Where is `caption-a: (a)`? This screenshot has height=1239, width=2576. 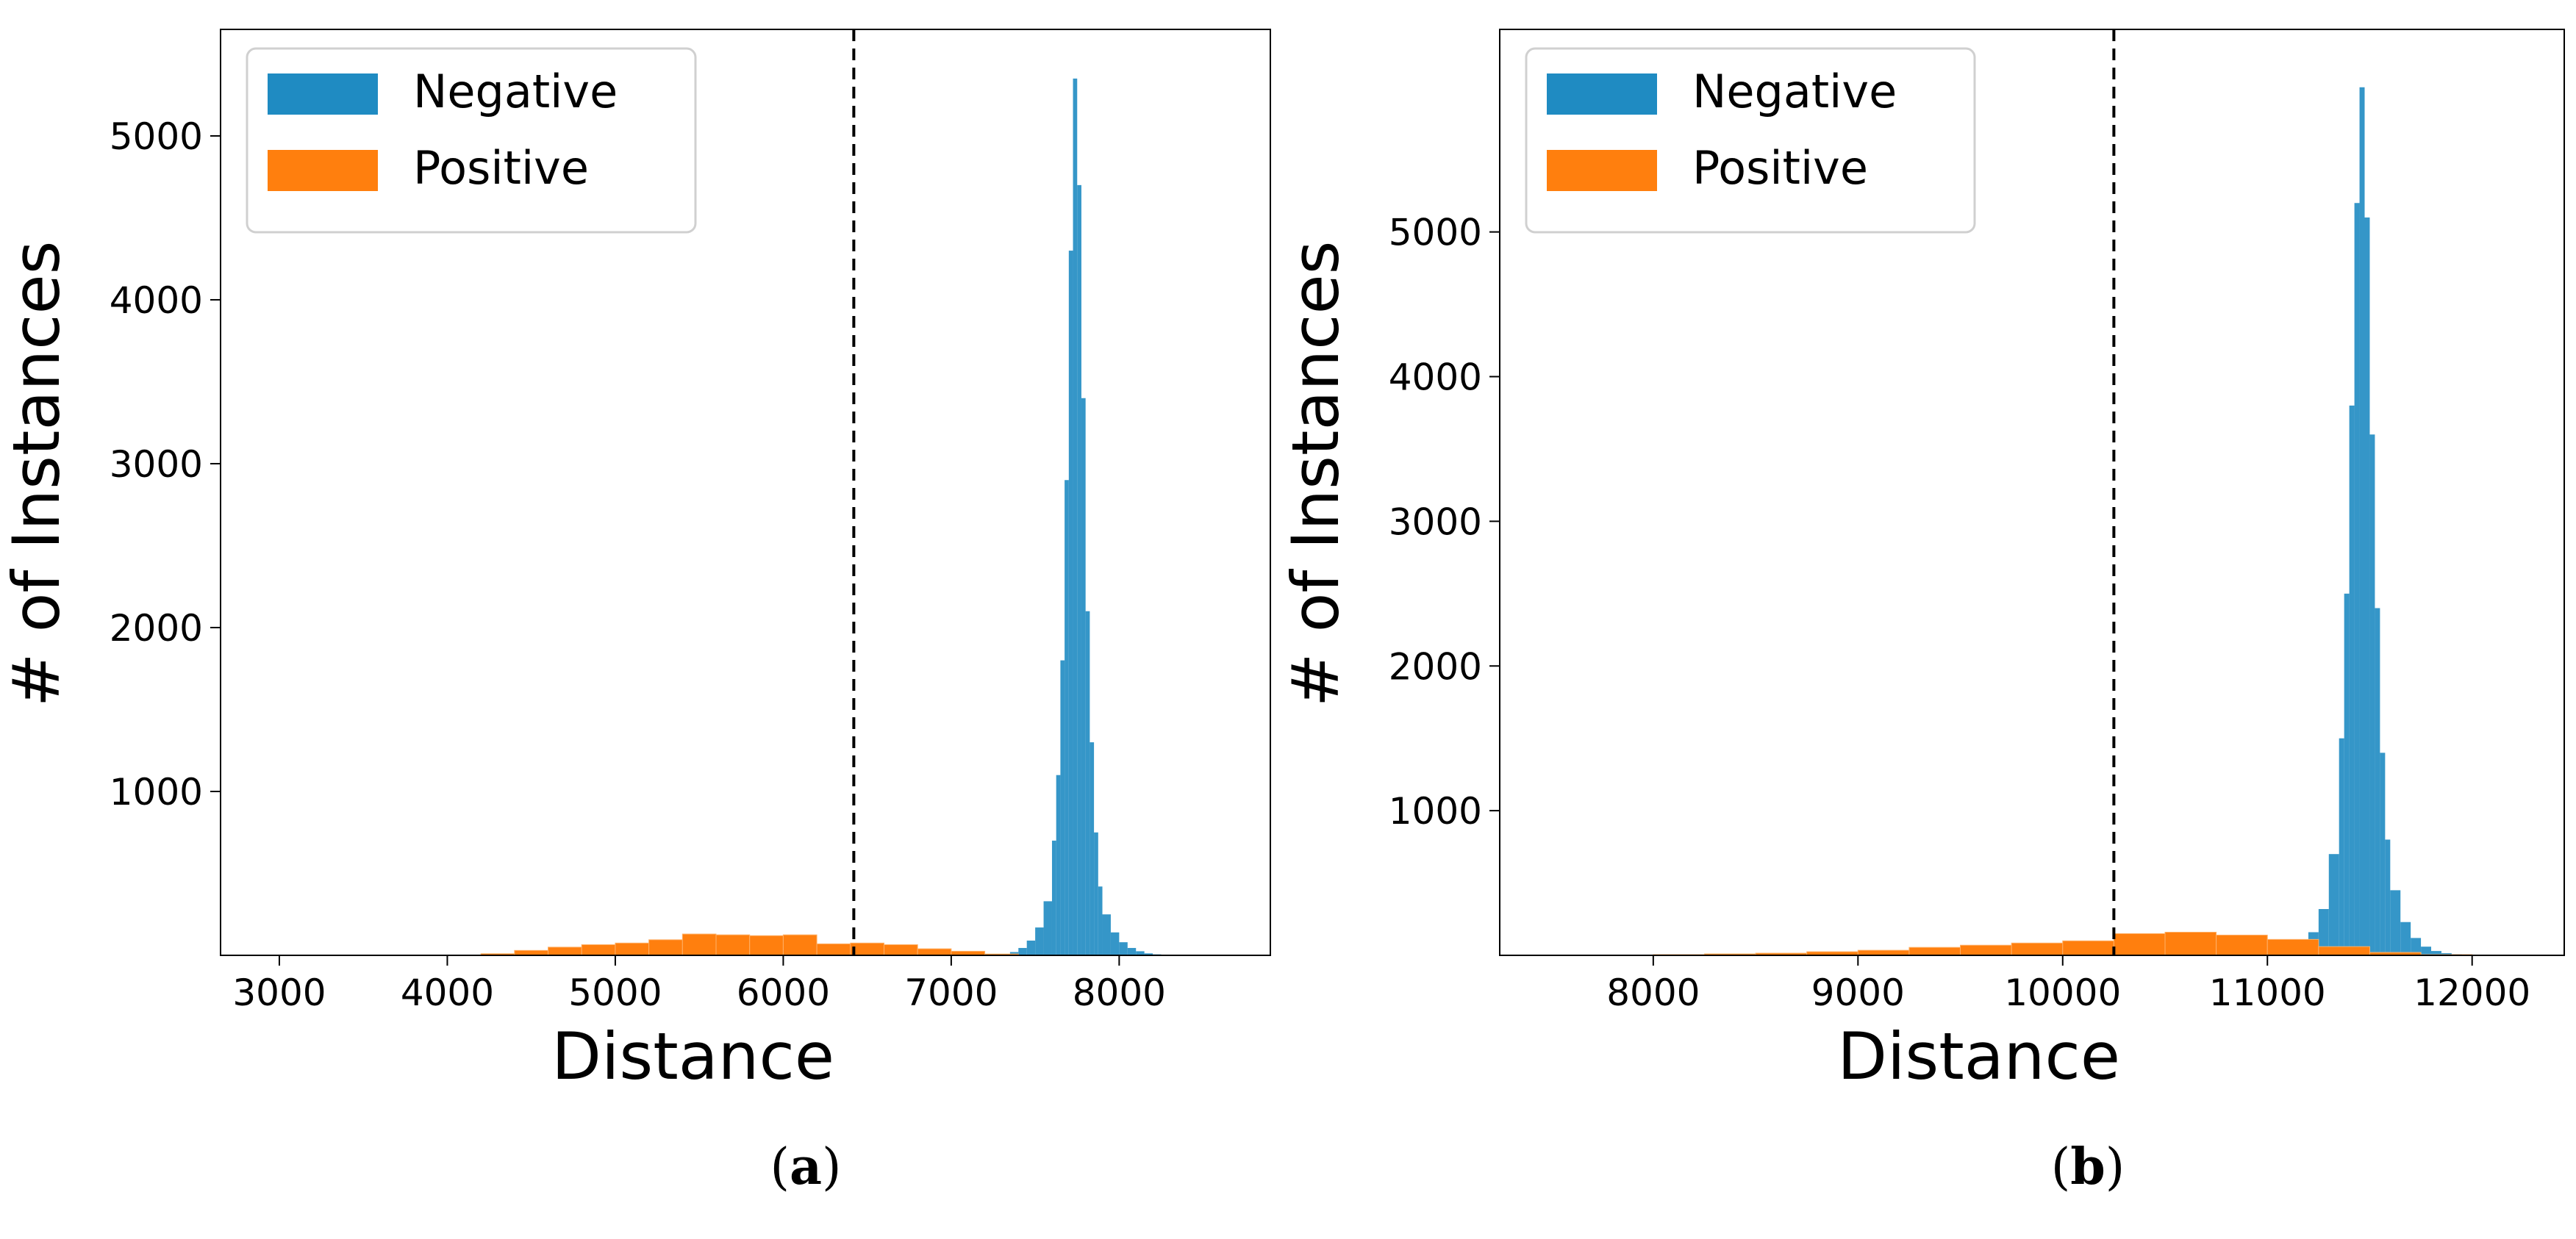
caption-a: (a) is located at coordinates (806, 1167).